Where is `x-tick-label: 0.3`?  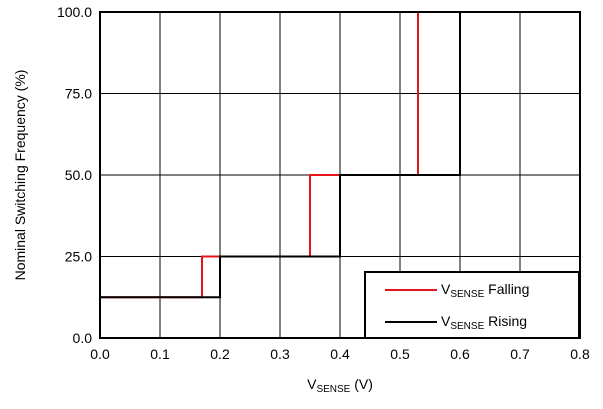 x-tick-label: 0.3 is located at coordinates (280, 354).